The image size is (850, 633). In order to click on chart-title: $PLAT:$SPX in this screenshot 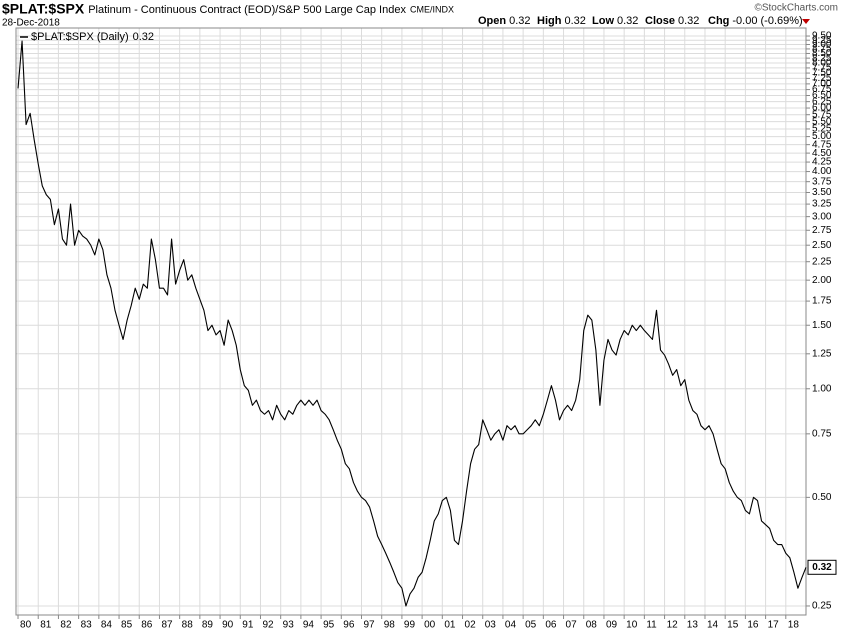, I will do `click(43, 9)`.